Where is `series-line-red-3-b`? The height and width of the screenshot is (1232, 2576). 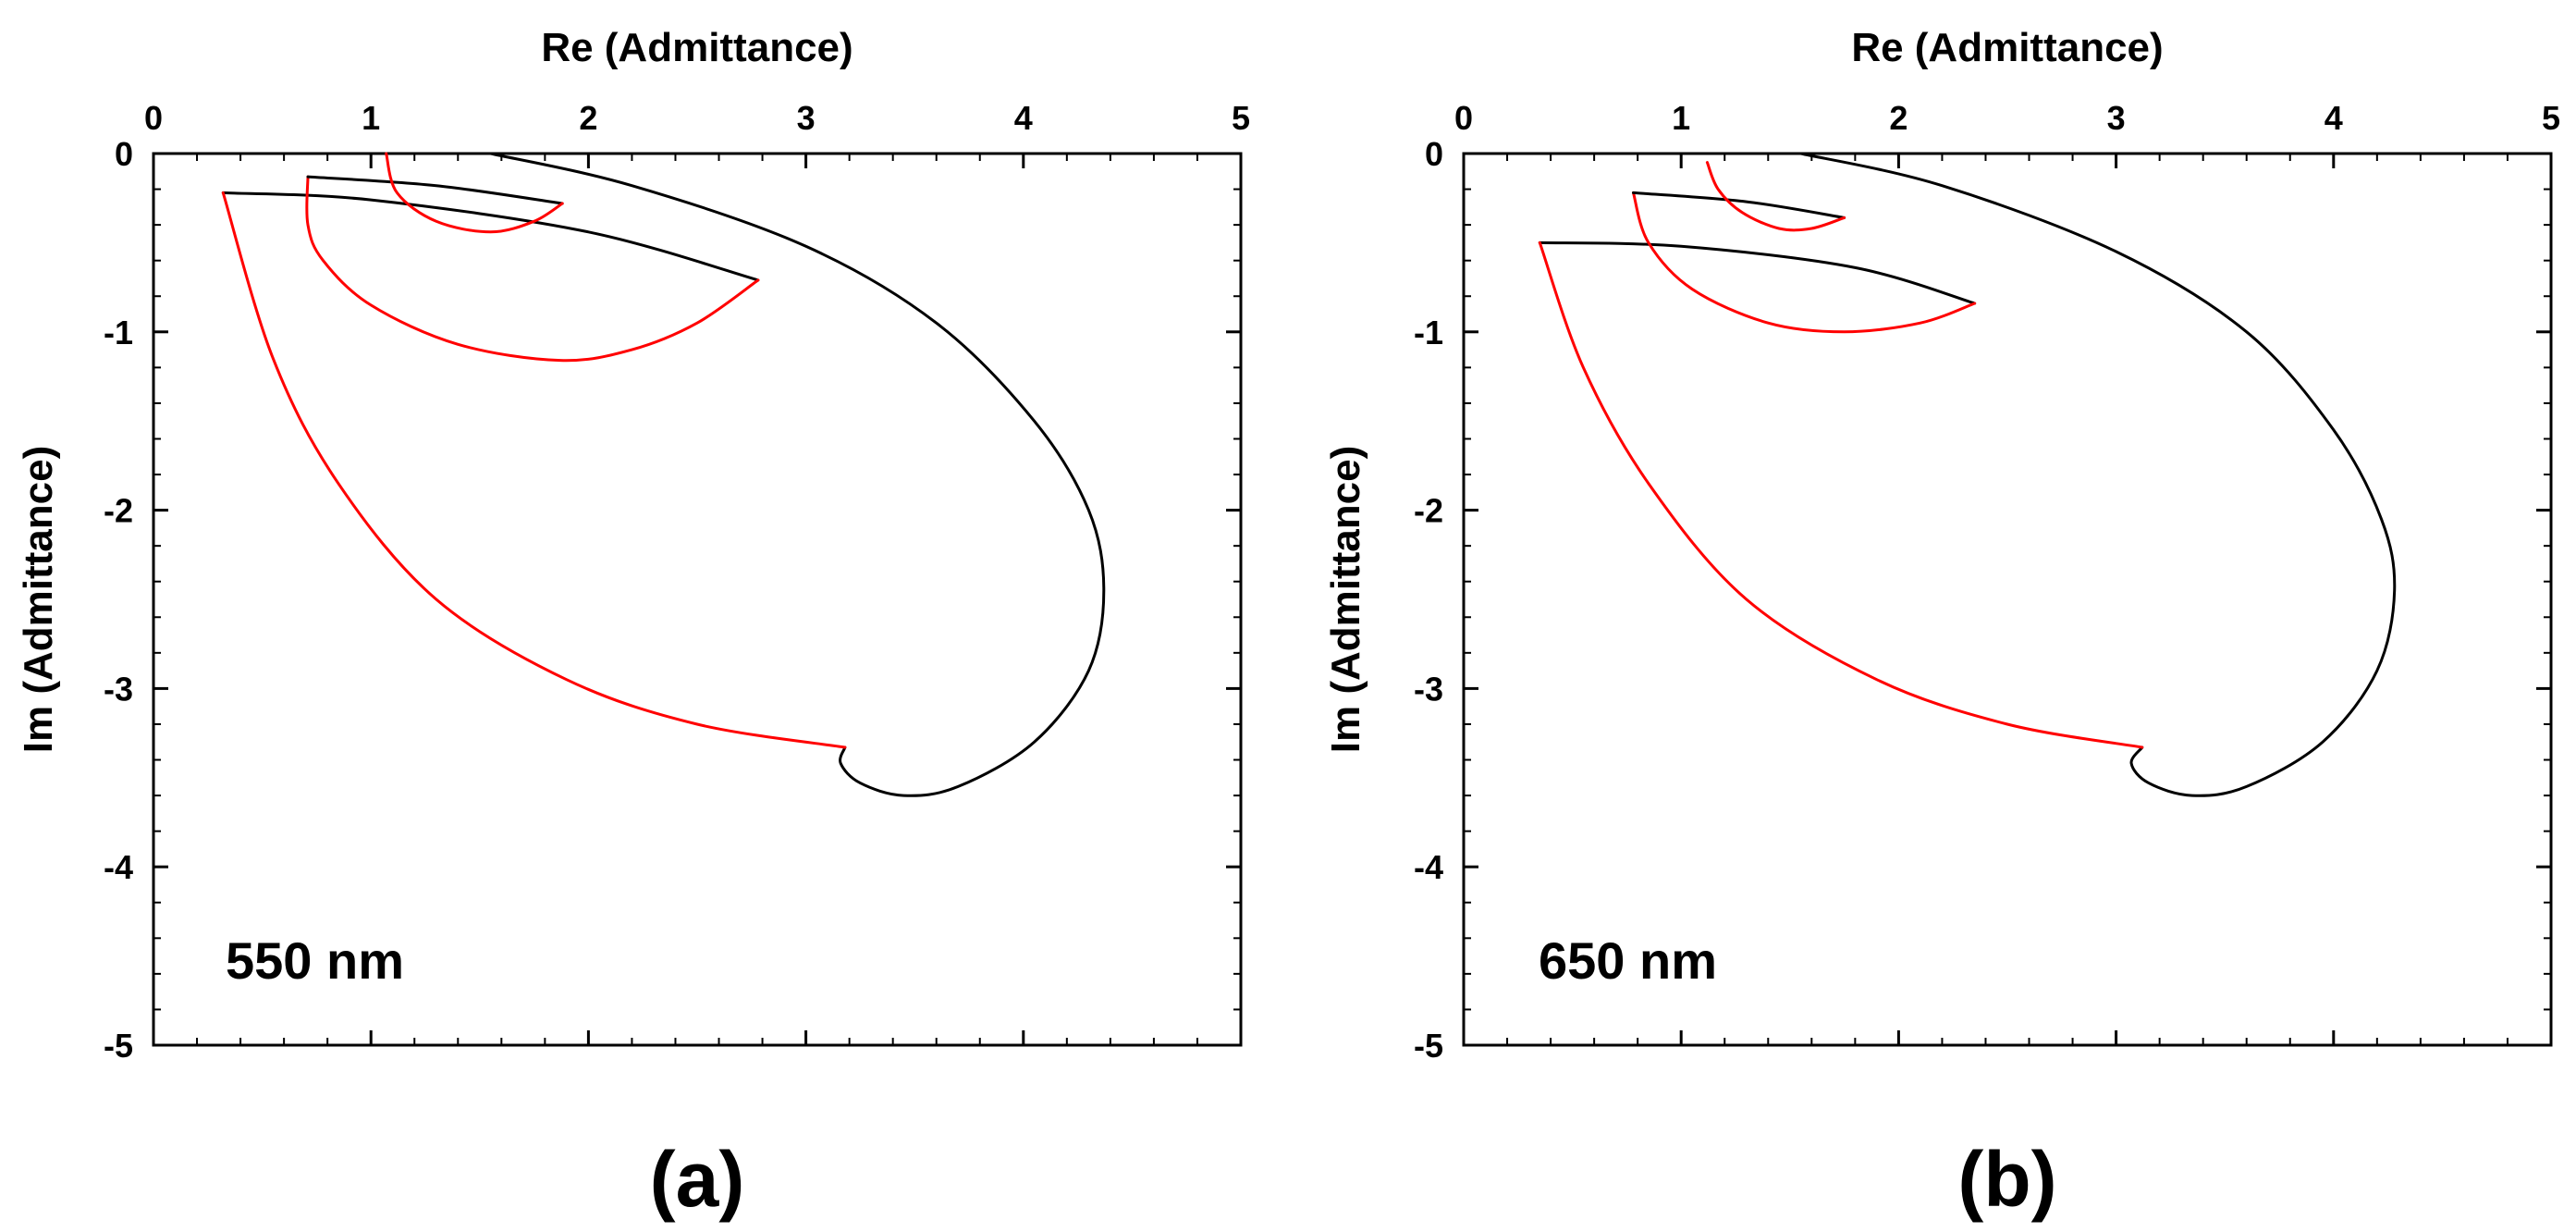
series-line-red-3-b is located at coordinates (1841, 495).